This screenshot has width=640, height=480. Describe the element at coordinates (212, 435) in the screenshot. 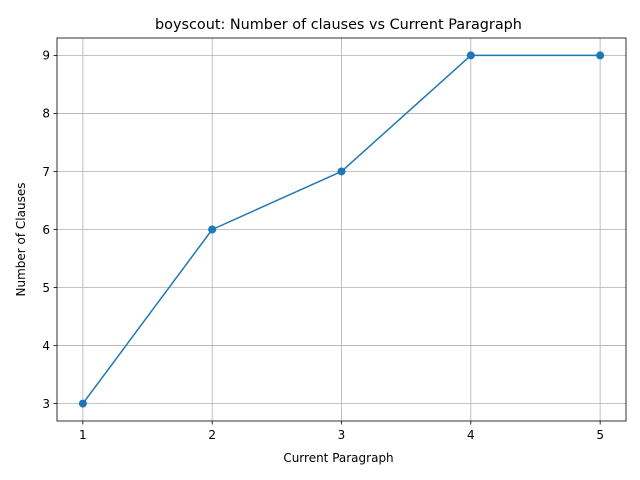

I see `x-tick-label: 2` at that location.